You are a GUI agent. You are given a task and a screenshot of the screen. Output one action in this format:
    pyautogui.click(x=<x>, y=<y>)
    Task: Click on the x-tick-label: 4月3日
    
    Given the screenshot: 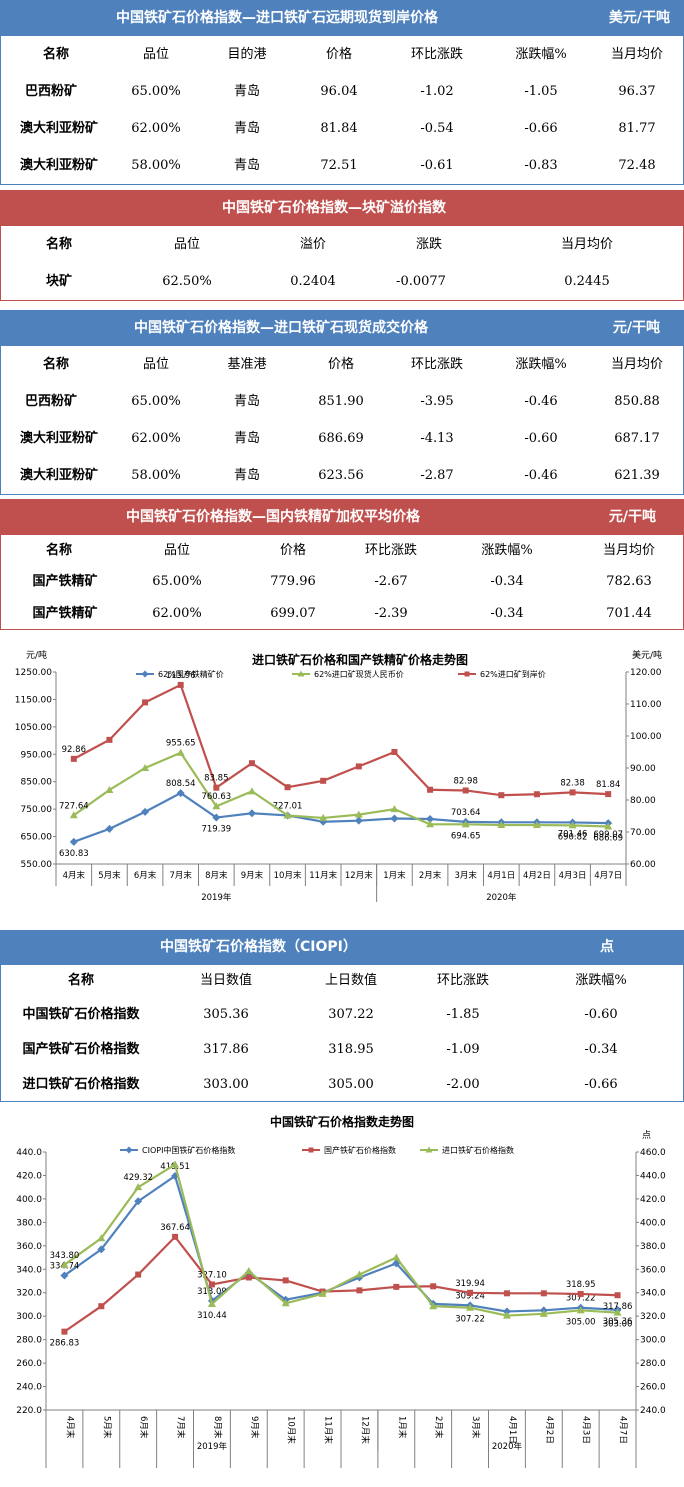 What is the action you would take?
    pyautogui.click(x=573, y=876)
    